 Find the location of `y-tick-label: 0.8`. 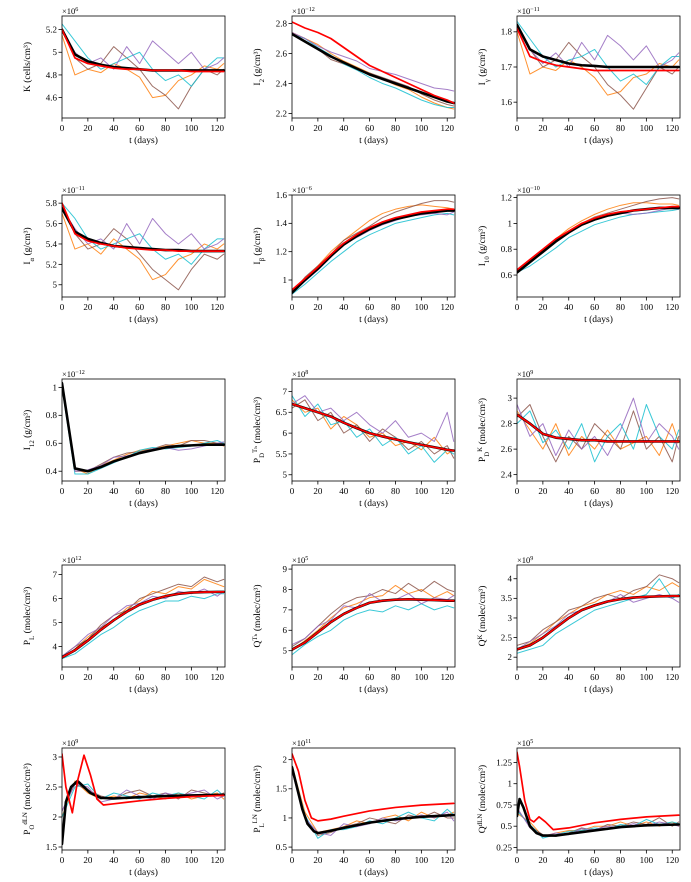

y-tick-label: 0.8 is located at coordinates (506, 249).